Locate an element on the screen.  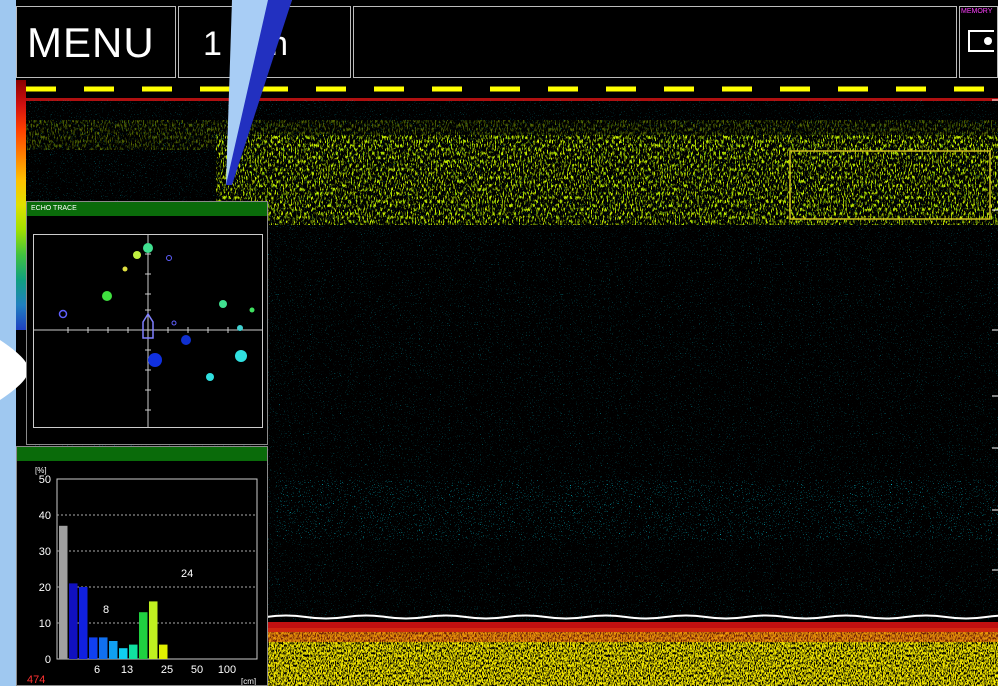
y-unit-label: [%] is located at coordinates (41, 470).